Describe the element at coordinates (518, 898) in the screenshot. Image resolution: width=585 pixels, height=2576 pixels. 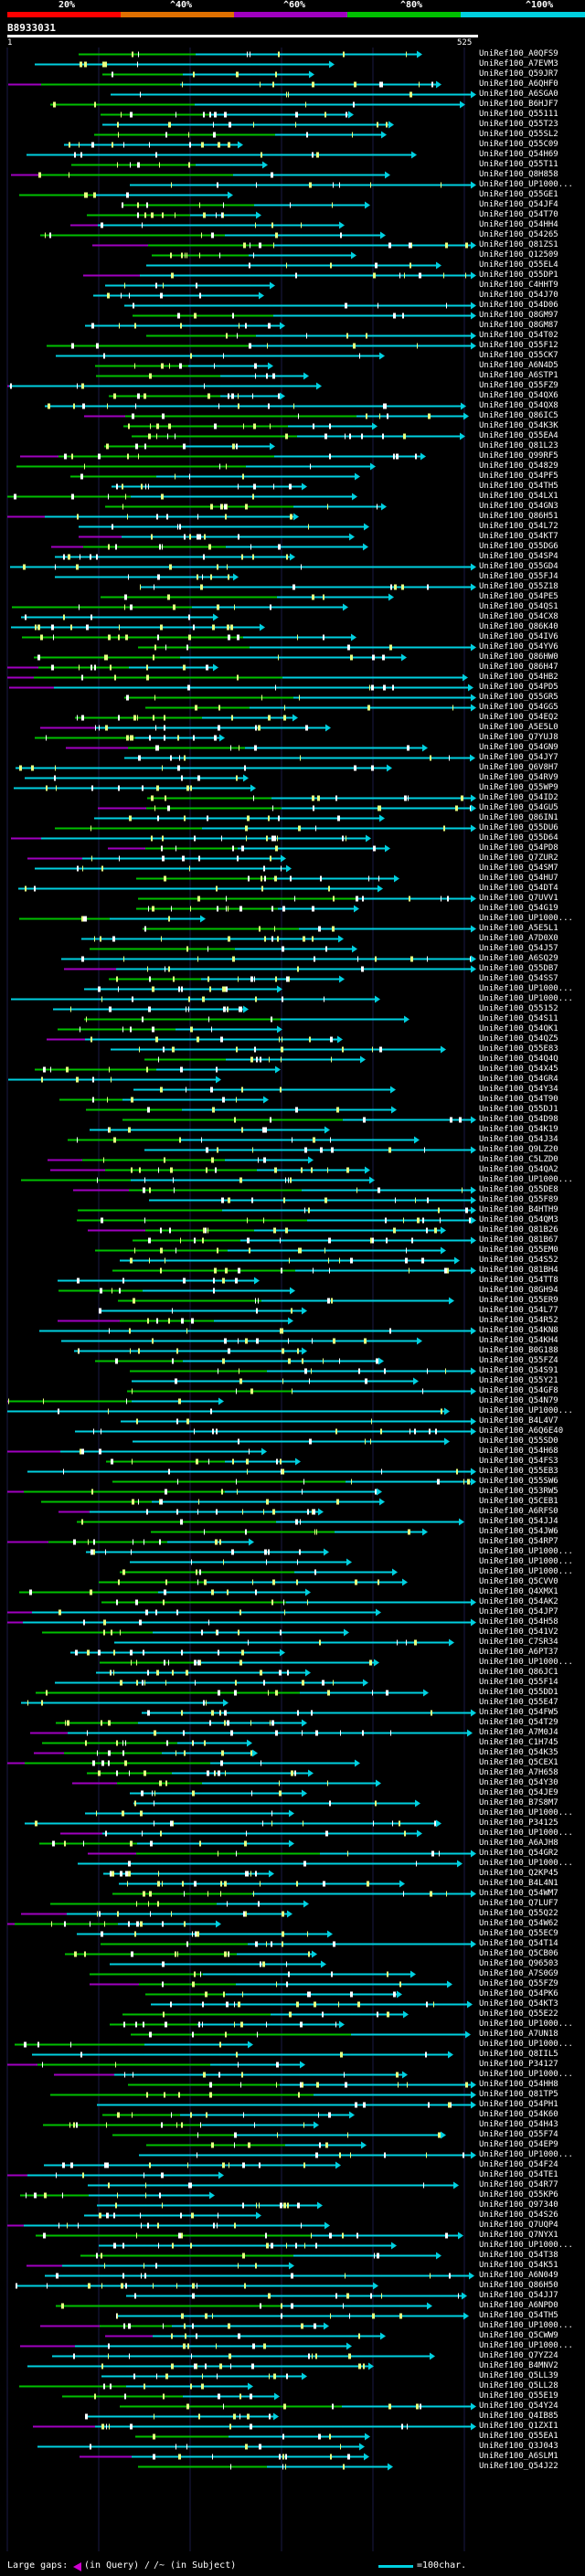
I see `hit-label: UniRef100_Q7UVV1` at that location.